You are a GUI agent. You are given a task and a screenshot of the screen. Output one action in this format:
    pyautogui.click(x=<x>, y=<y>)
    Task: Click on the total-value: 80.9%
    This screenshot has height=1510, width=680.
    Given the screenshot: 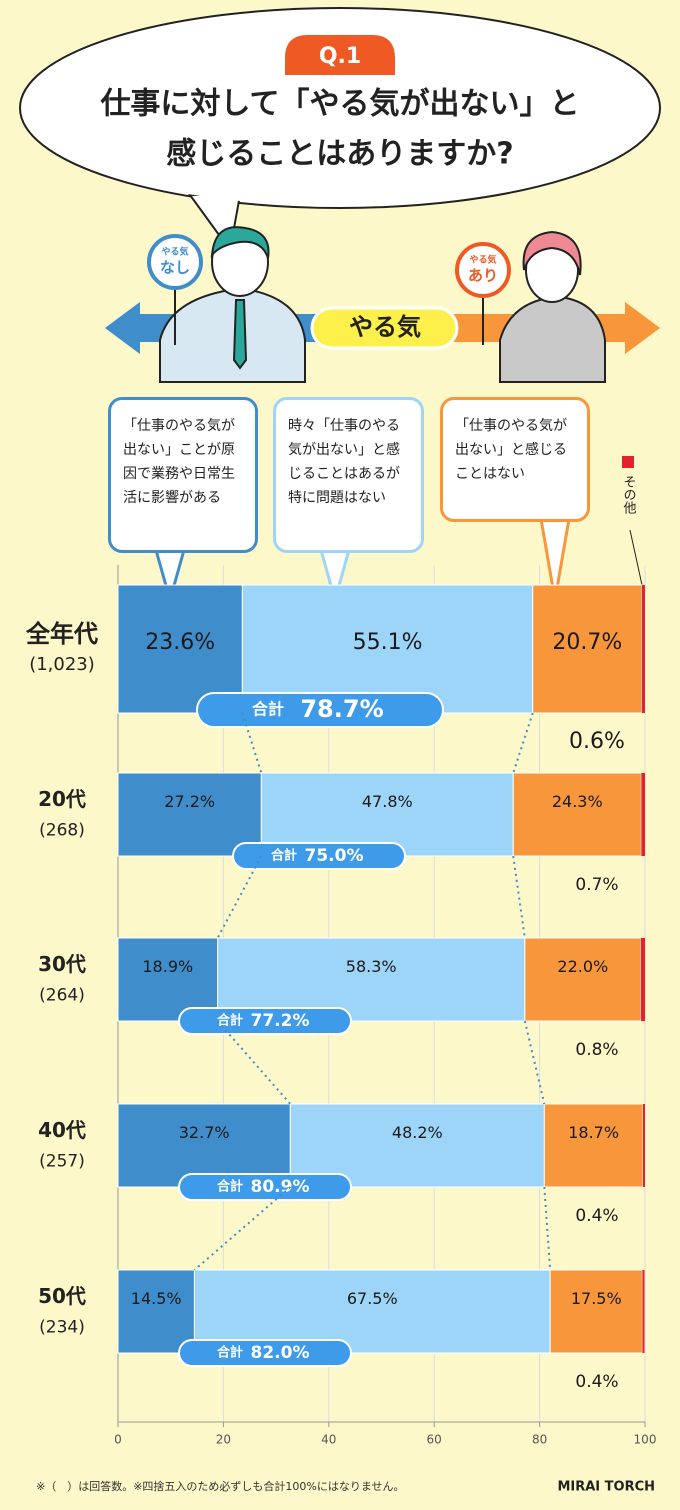 What is the action you would take?
    pyautogui.click(x=280, y=1187)
    